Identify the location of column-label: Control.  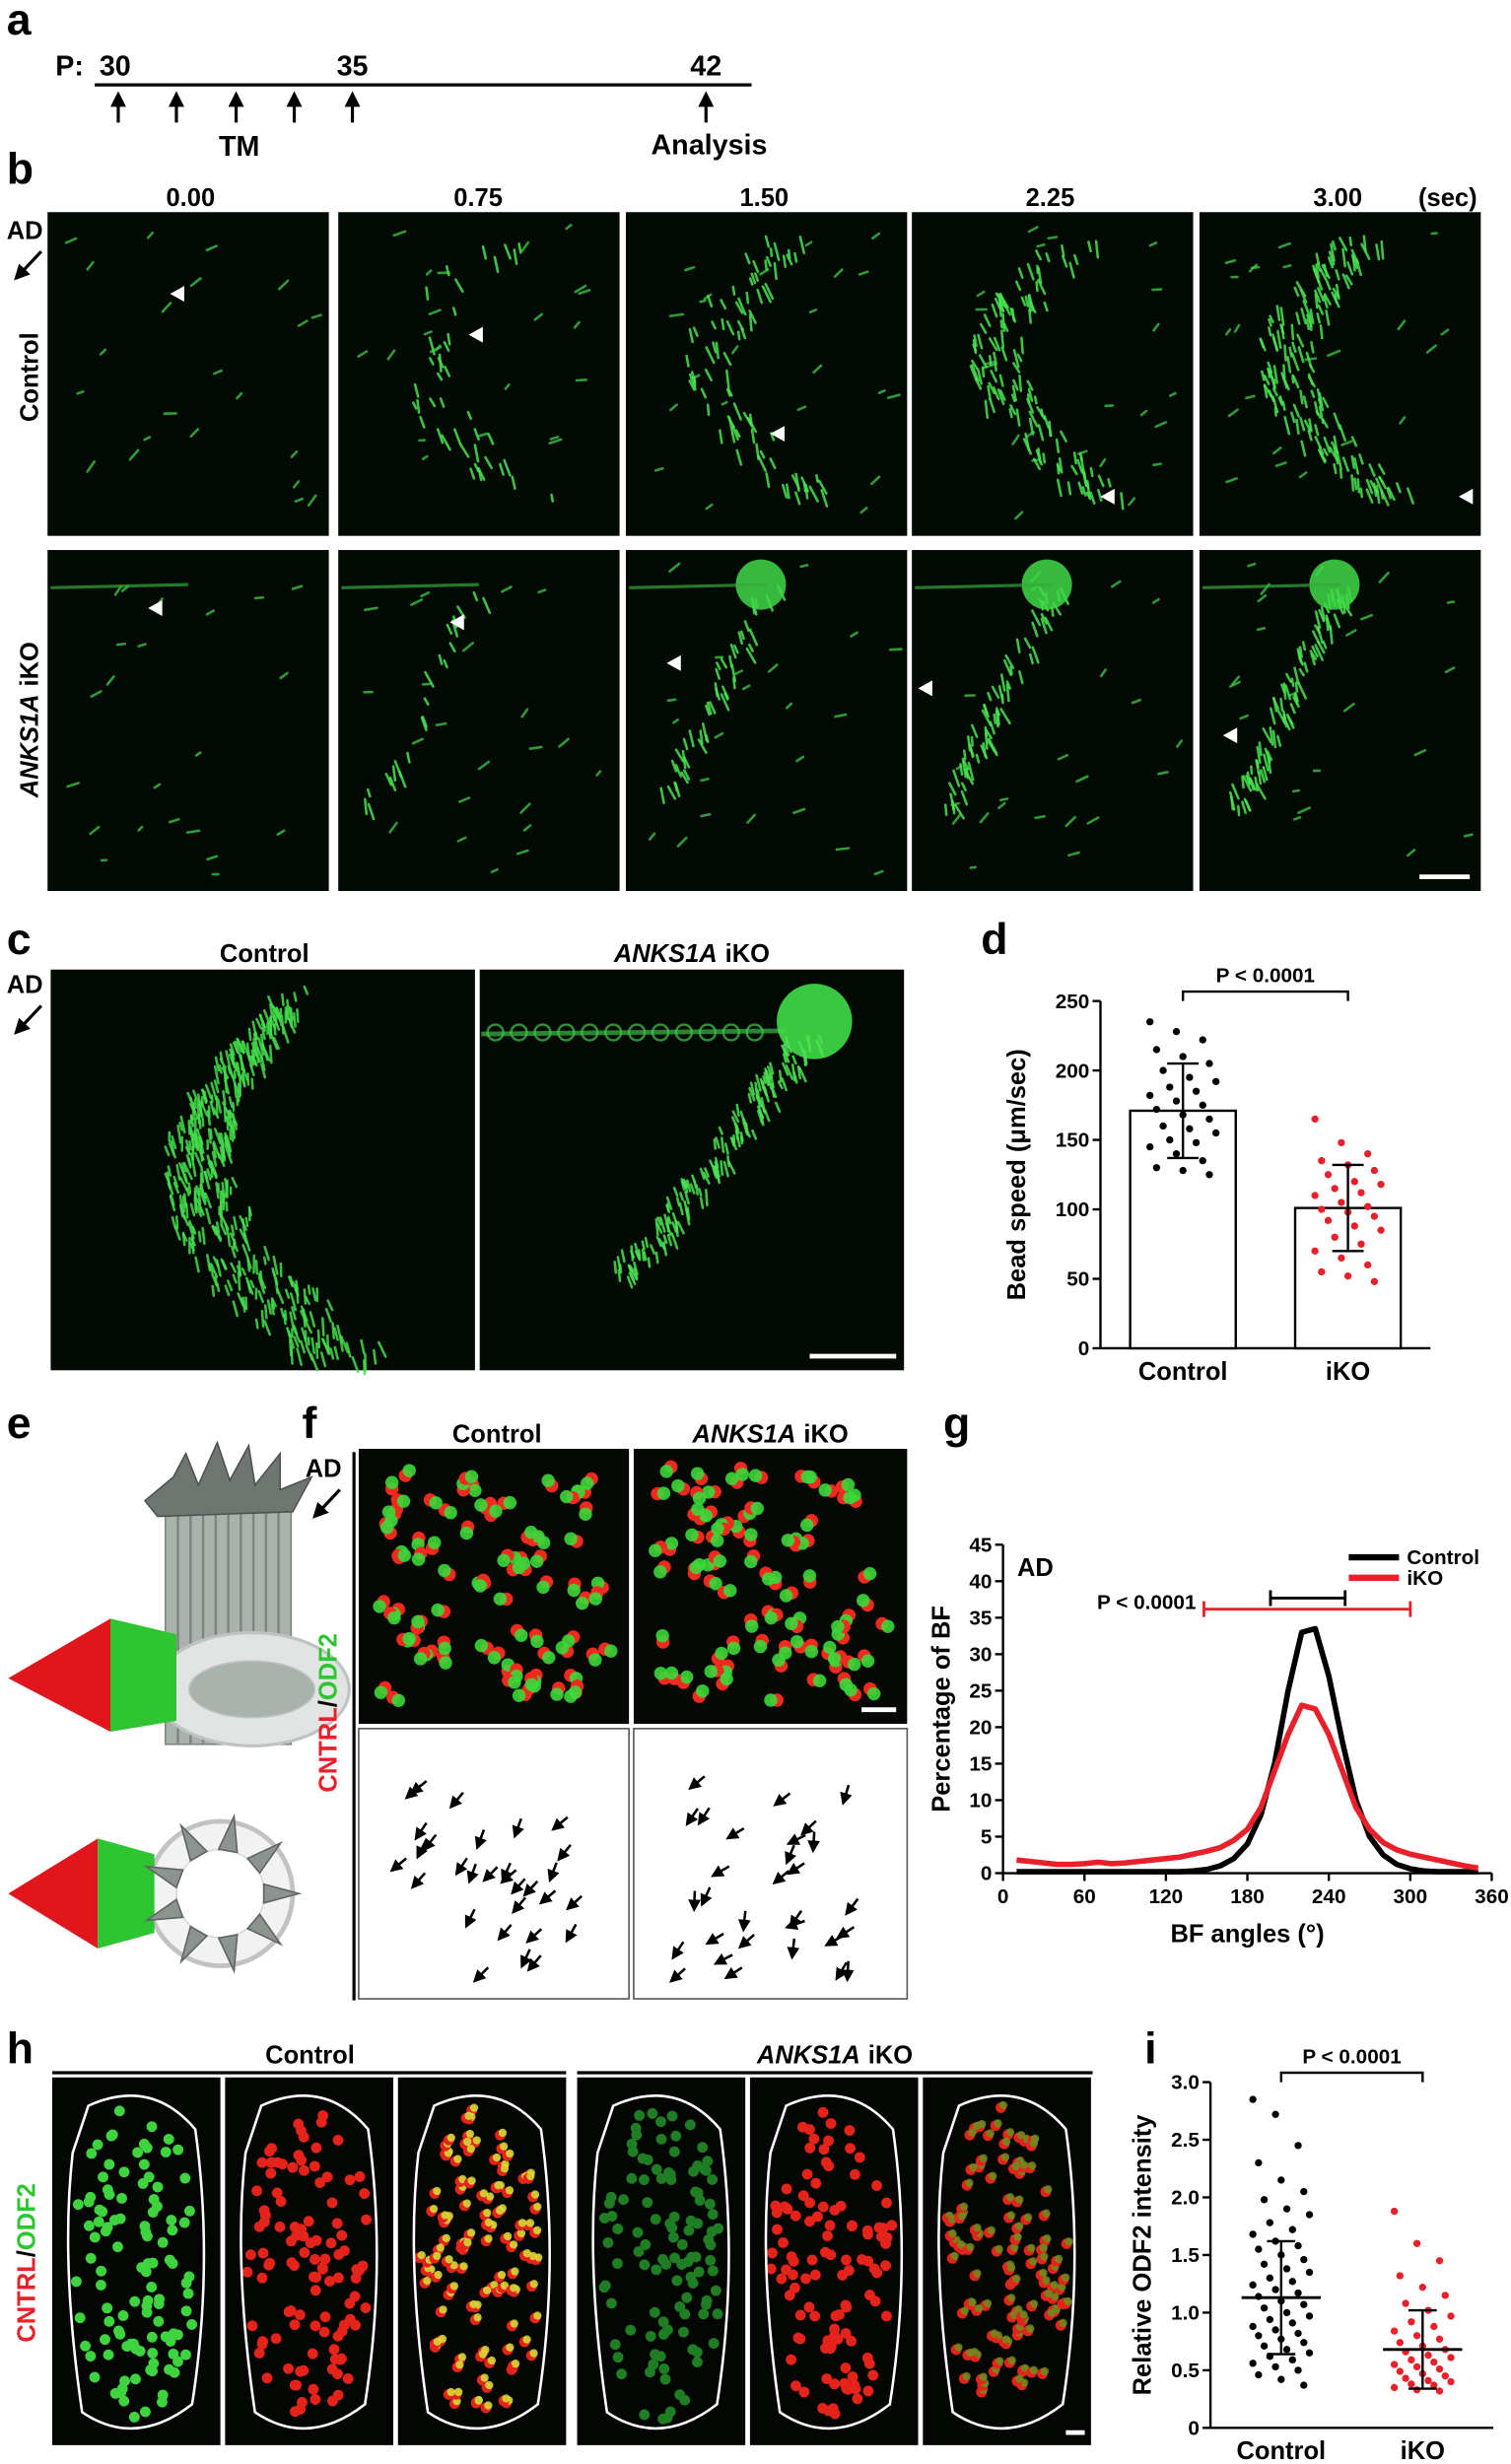
(310, 2055).